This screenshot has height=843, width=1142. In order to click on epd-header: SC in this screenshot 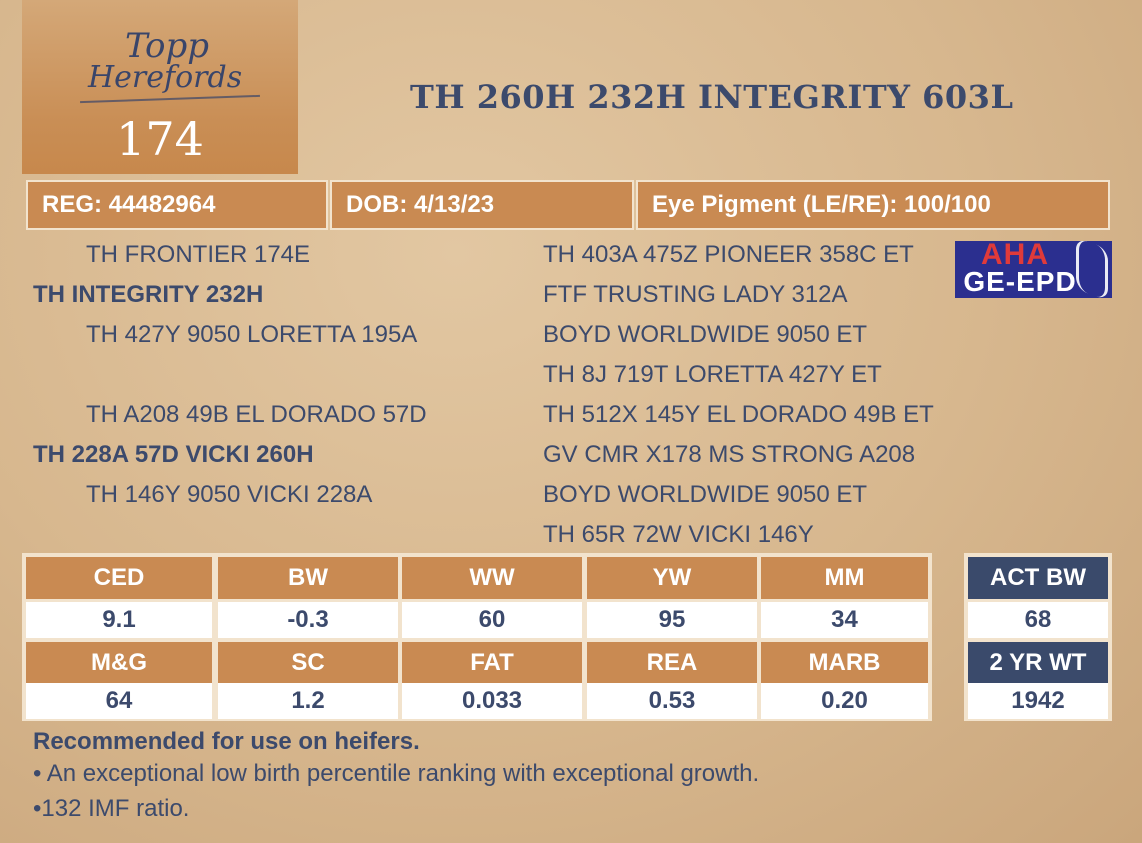, I will do `click(308, 663)`.